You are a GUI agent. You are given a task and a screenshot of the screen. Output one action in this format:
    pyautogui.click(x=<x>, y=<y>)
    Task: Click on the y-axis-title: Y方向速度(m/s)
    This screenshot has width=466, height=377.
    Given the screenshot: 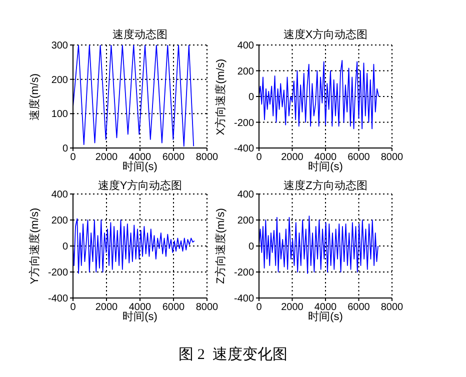 What is the action you would take?
    pyautogui.click(x=35, y=246)
    